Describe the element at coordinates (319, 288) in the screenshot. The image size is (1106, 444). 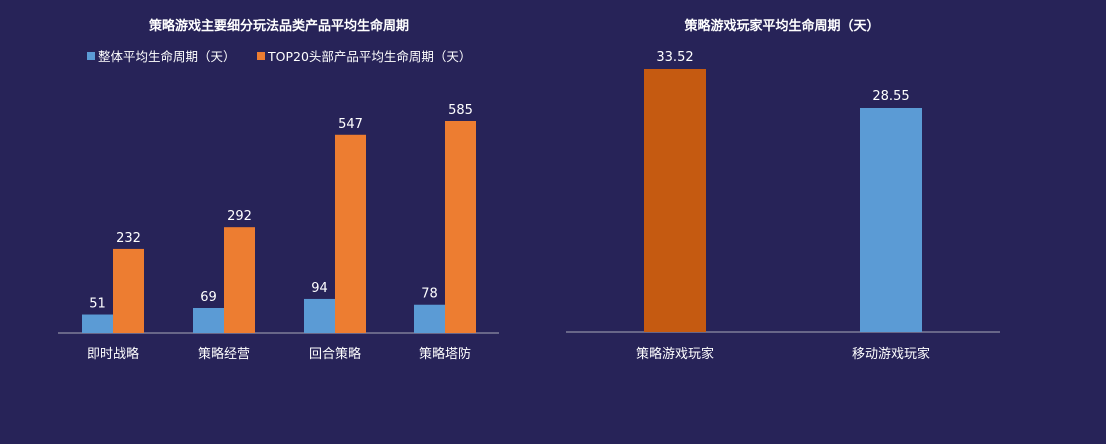
I see `data-label-overall-2: 94` at that location.